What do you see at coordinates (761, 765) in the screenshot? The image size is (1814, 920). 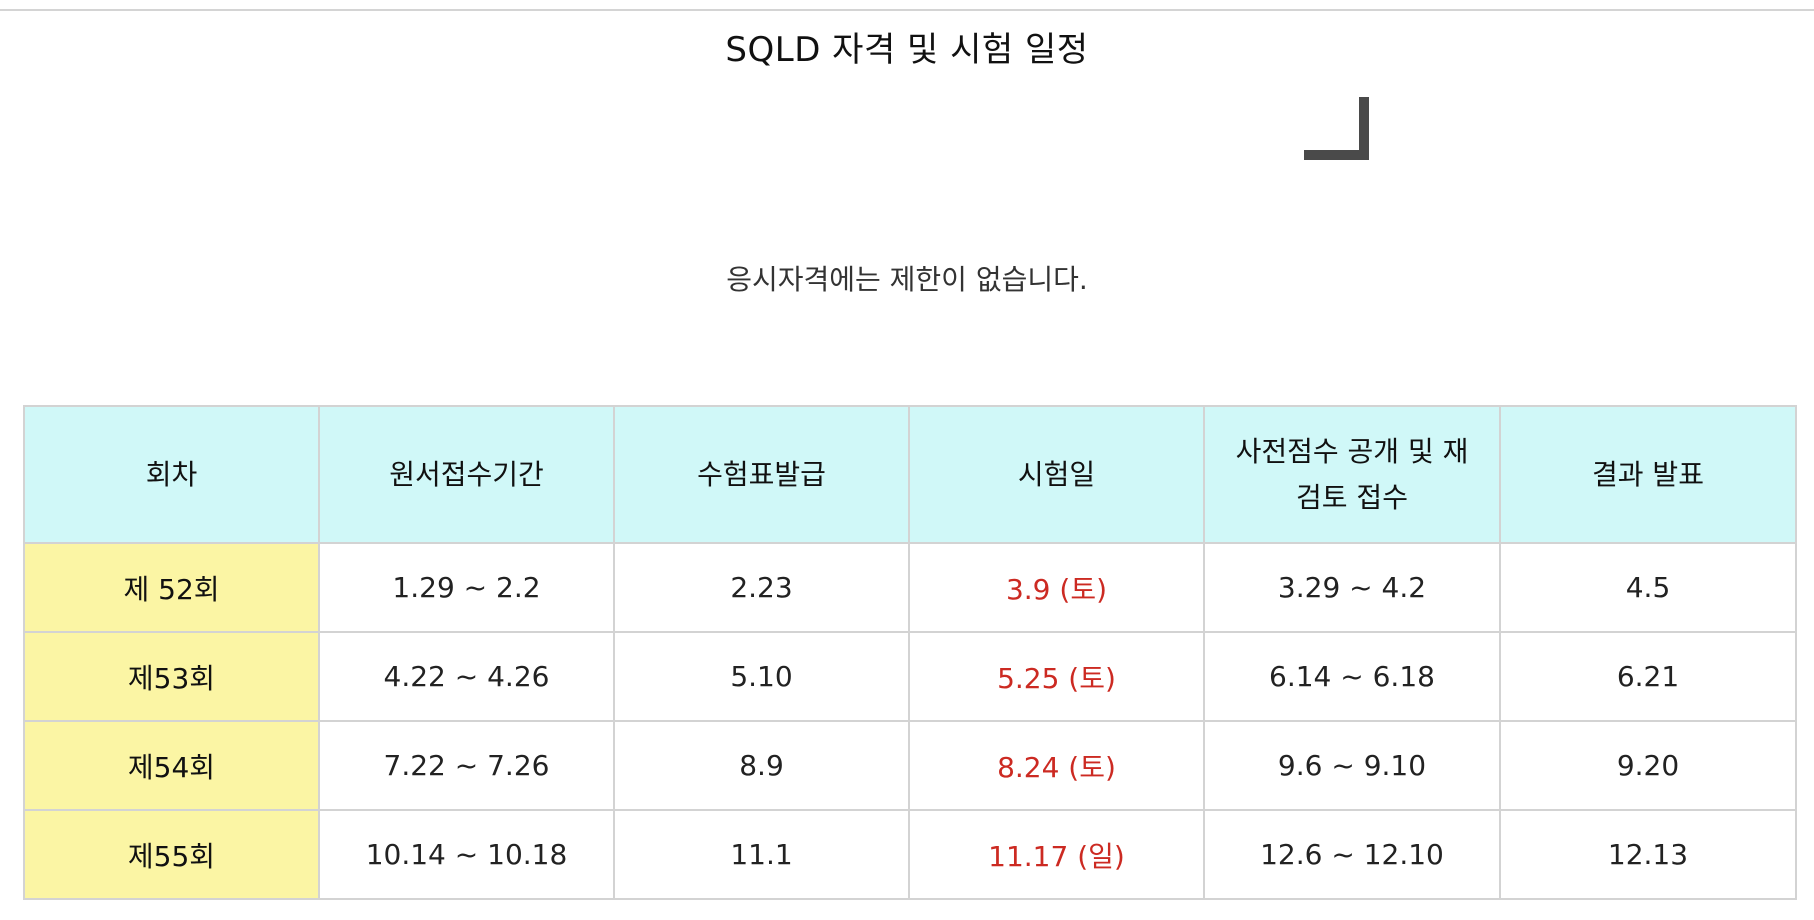 I see `admission-ticket-cell: 8.9` at bounding box center [761, 765].